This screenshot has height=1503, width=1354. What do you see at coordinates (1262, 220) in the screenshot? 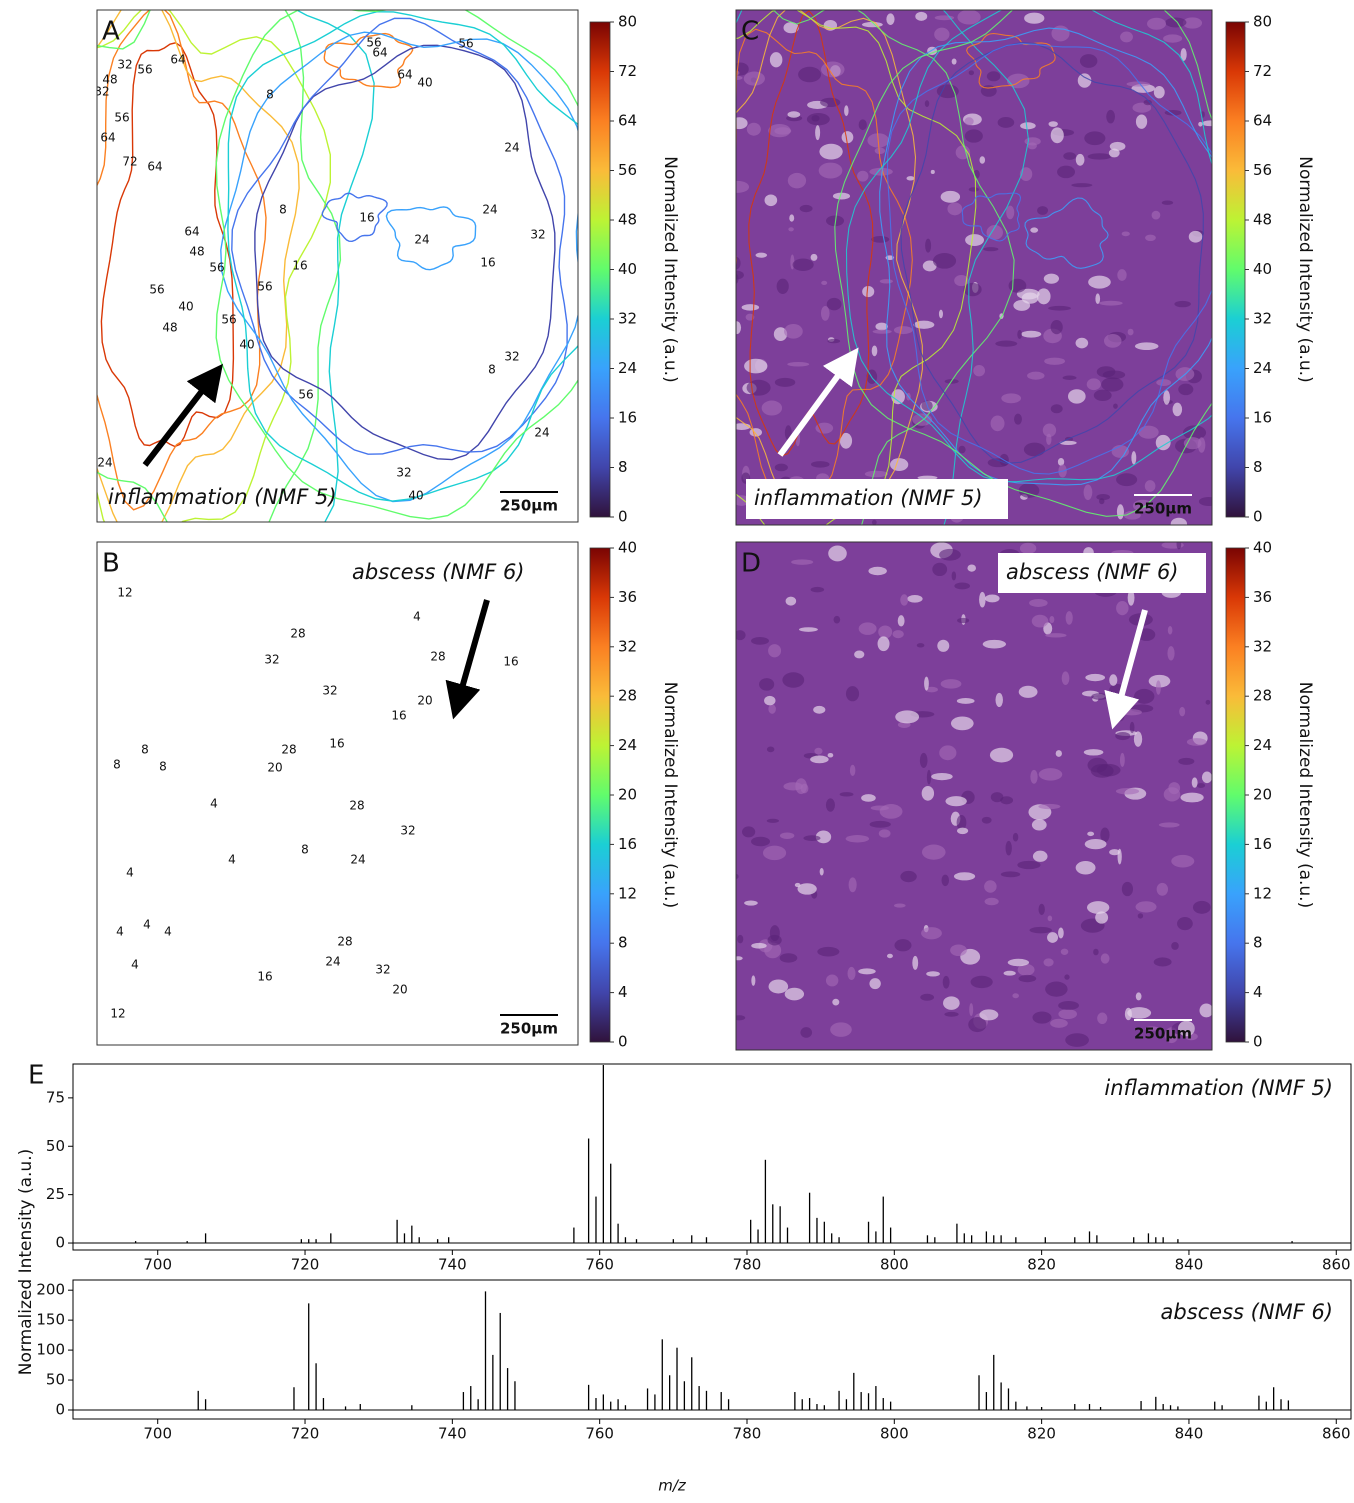
I see `colorbar-tick-label: 48` at bounding box center [1262, 220].